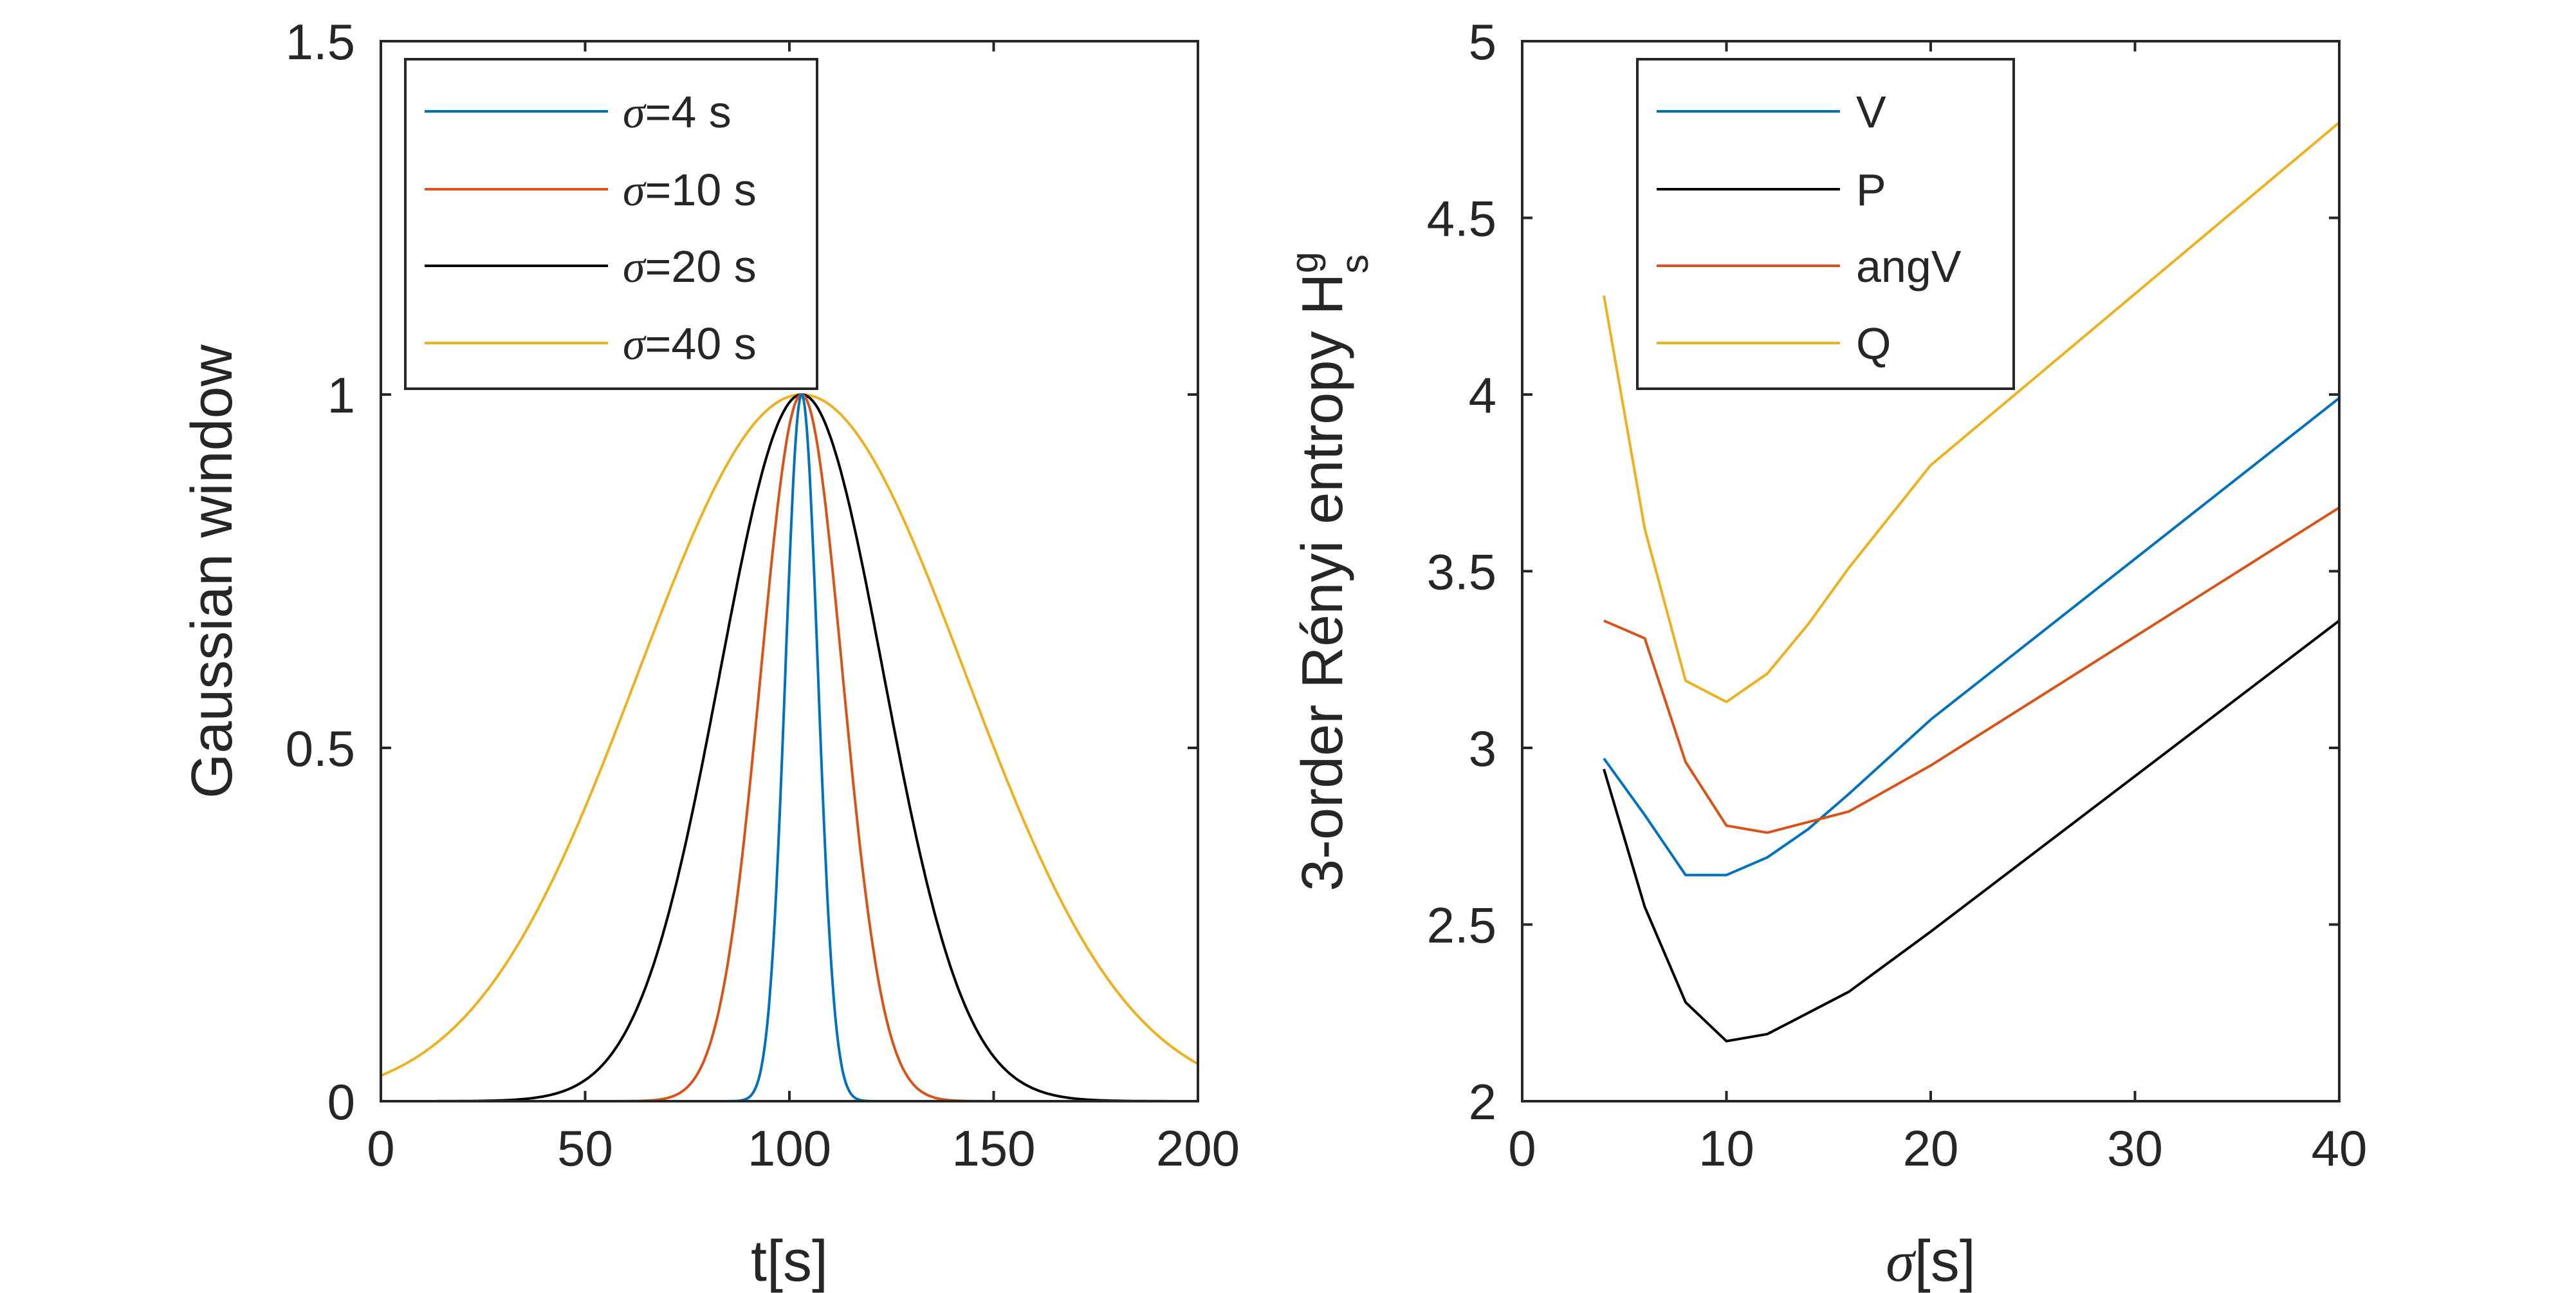 This screenshot has width=2576, height=1293. Describe the element at coordinates (690, 344) in the screenshot. I see `legend-entry-sigma-40: σ=40 s` at that location.